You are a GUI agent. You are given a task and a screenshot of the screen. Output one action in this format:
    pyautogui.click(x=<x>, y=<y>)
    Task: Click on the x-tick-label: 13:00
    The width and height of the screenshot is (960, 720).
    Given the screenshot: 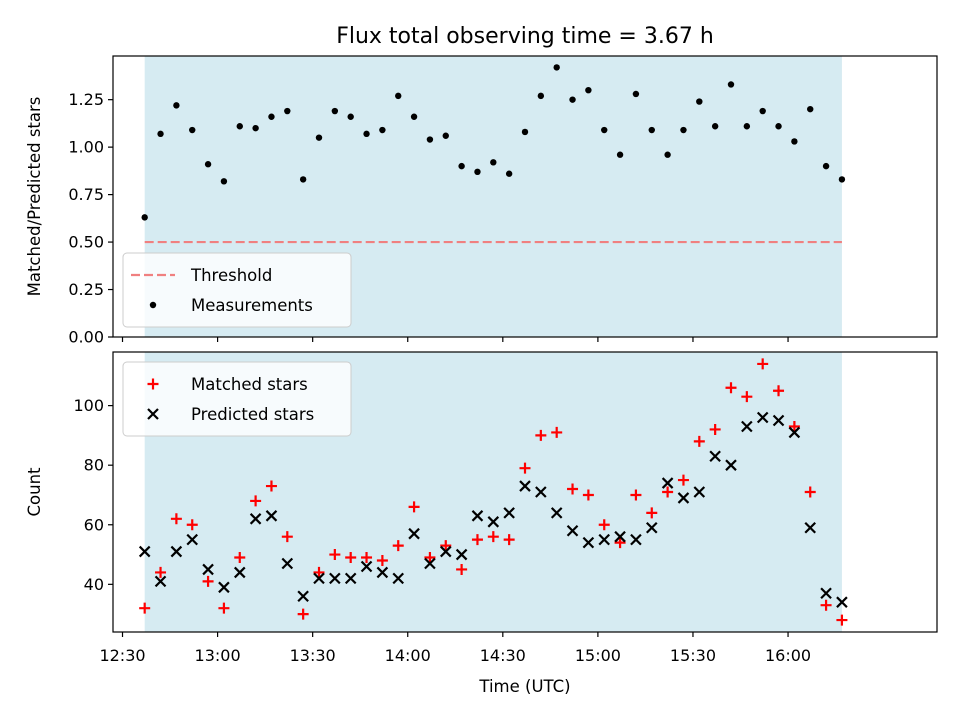 What is the action you would take?
    pyautogui.click(x=218, y=655)
    